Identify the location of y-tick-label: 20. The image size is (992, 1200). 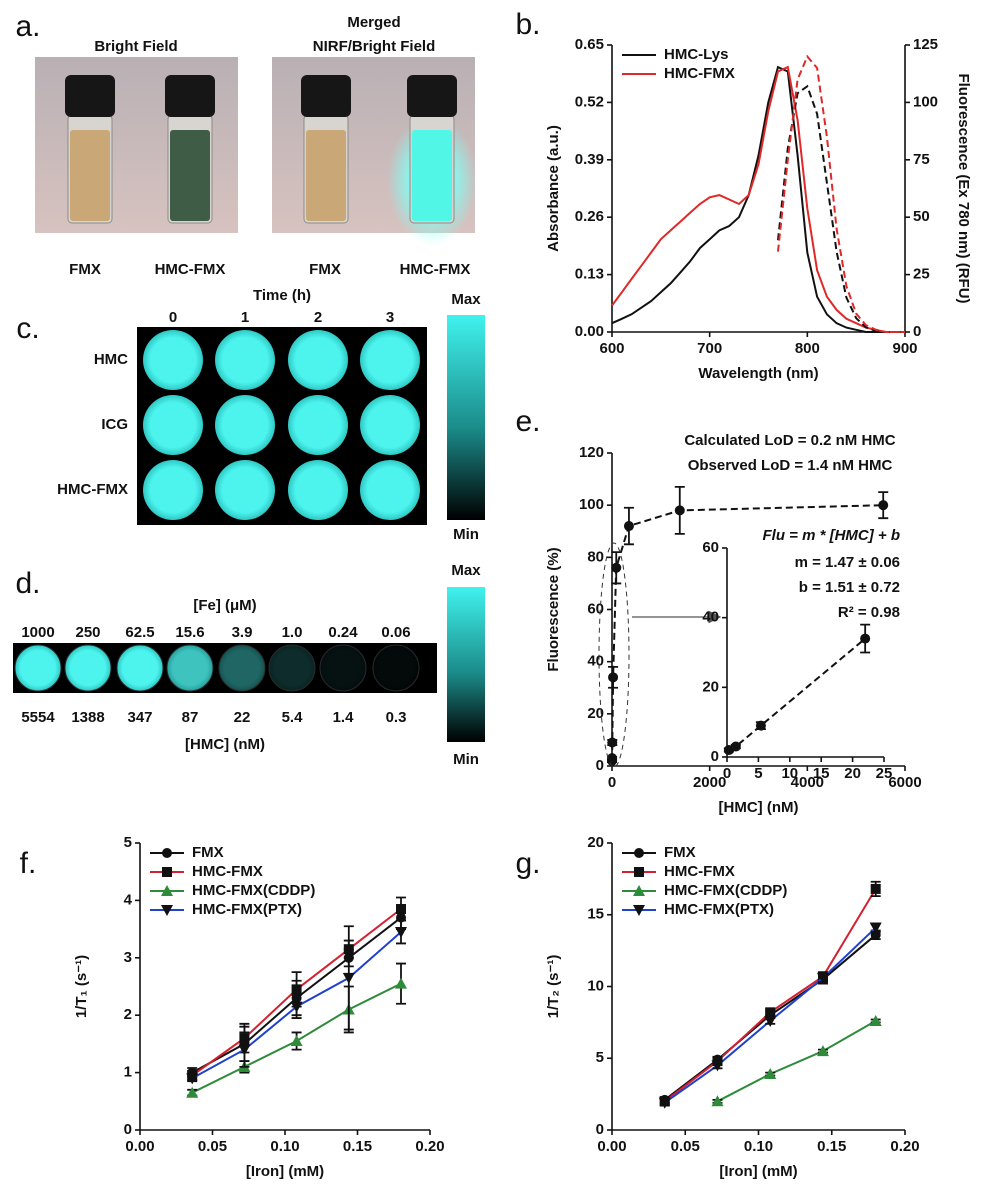
(710, 686).